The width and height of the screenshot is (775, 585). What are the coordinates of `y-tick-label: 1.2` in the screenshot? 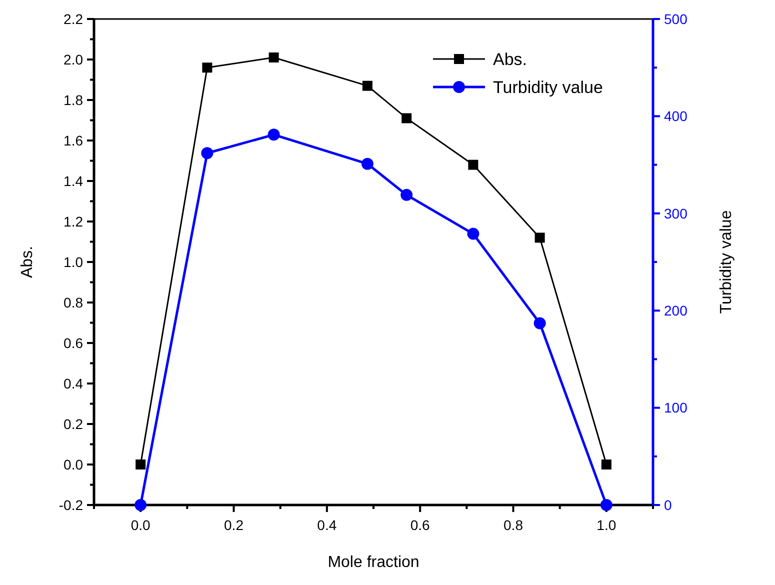 It's located at (74, 221).